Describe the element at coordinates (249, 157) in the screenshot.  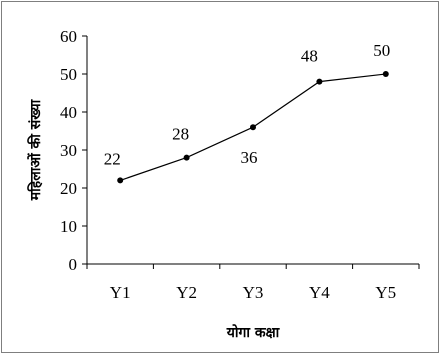
I see `data-label: 36` at that location.